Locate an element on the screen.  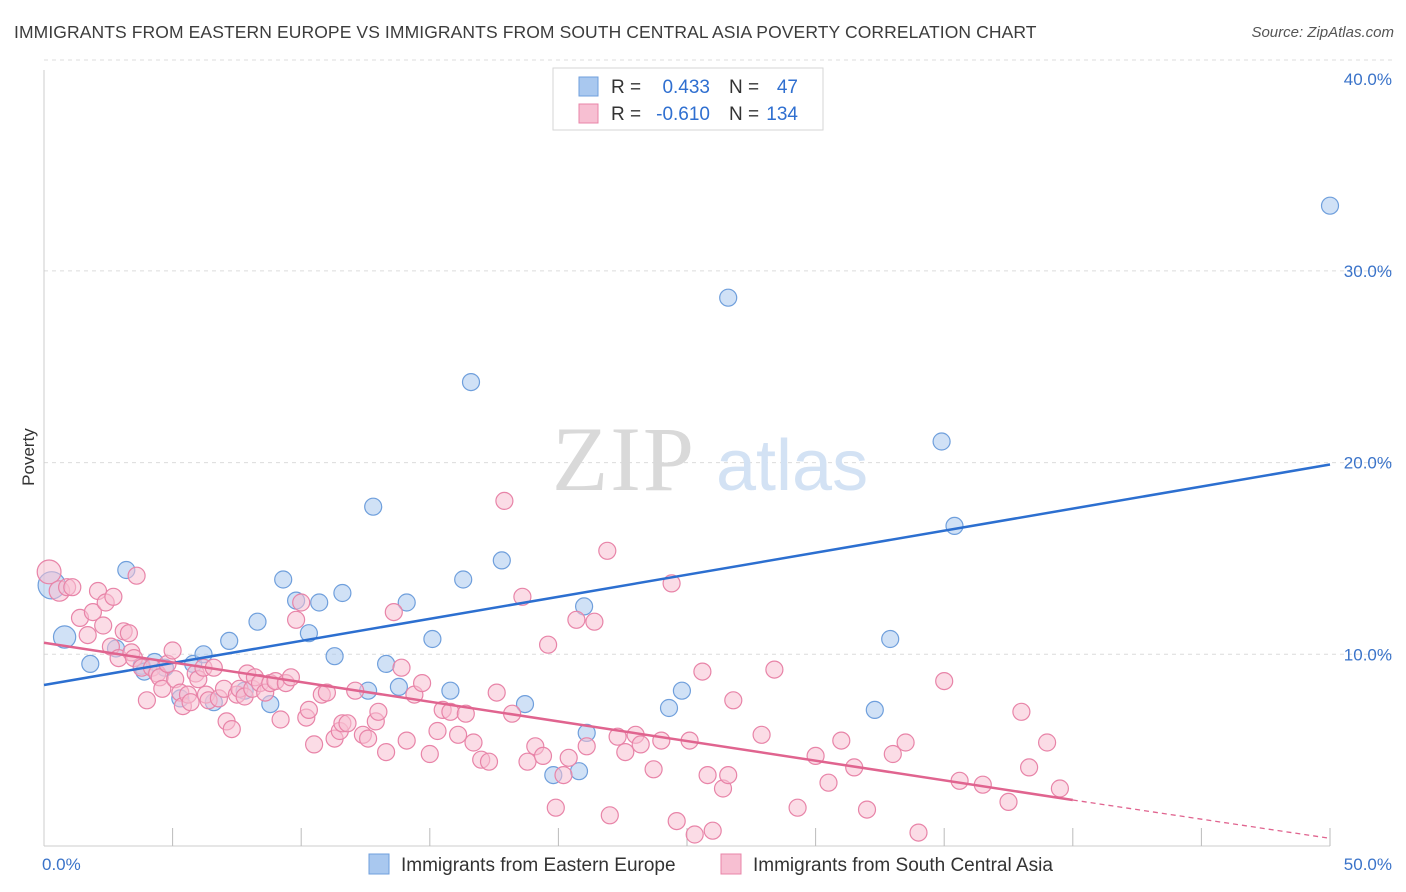
x-tick-label-0: 0.0% is located at coordinates (61, 864).